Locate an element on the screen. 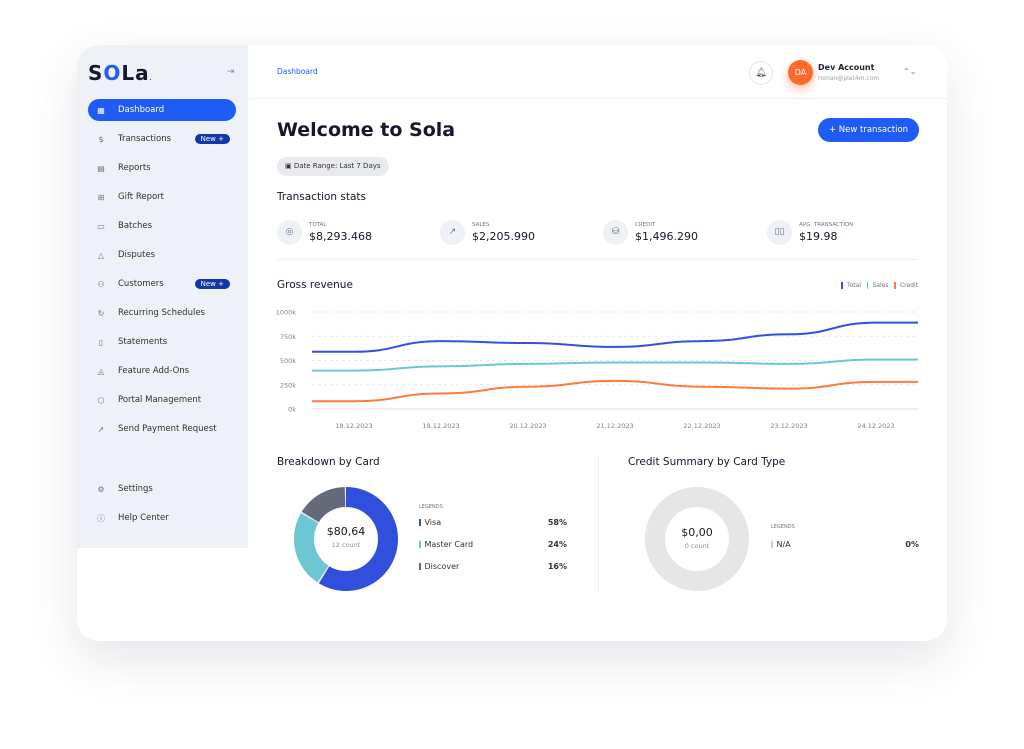 This screenshot has height=749, width=1024. sidebar-item-label: Statements is located at coordinates (143, 342).